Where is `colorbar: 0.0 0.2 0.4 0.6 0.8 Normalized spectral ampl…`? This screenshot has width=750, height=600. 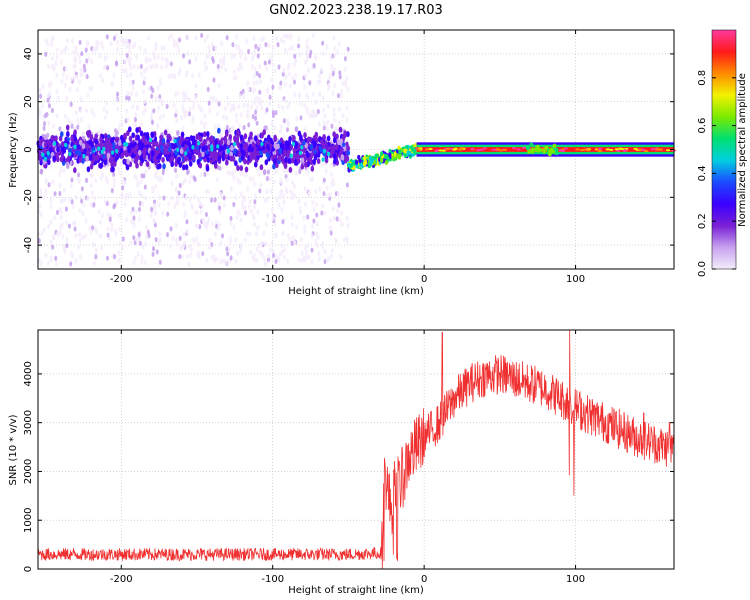
colorbar: 0.0 0.2 0.4 0.6 0.8 Normalized spectral ampl… is located at coordinates (722, 153).